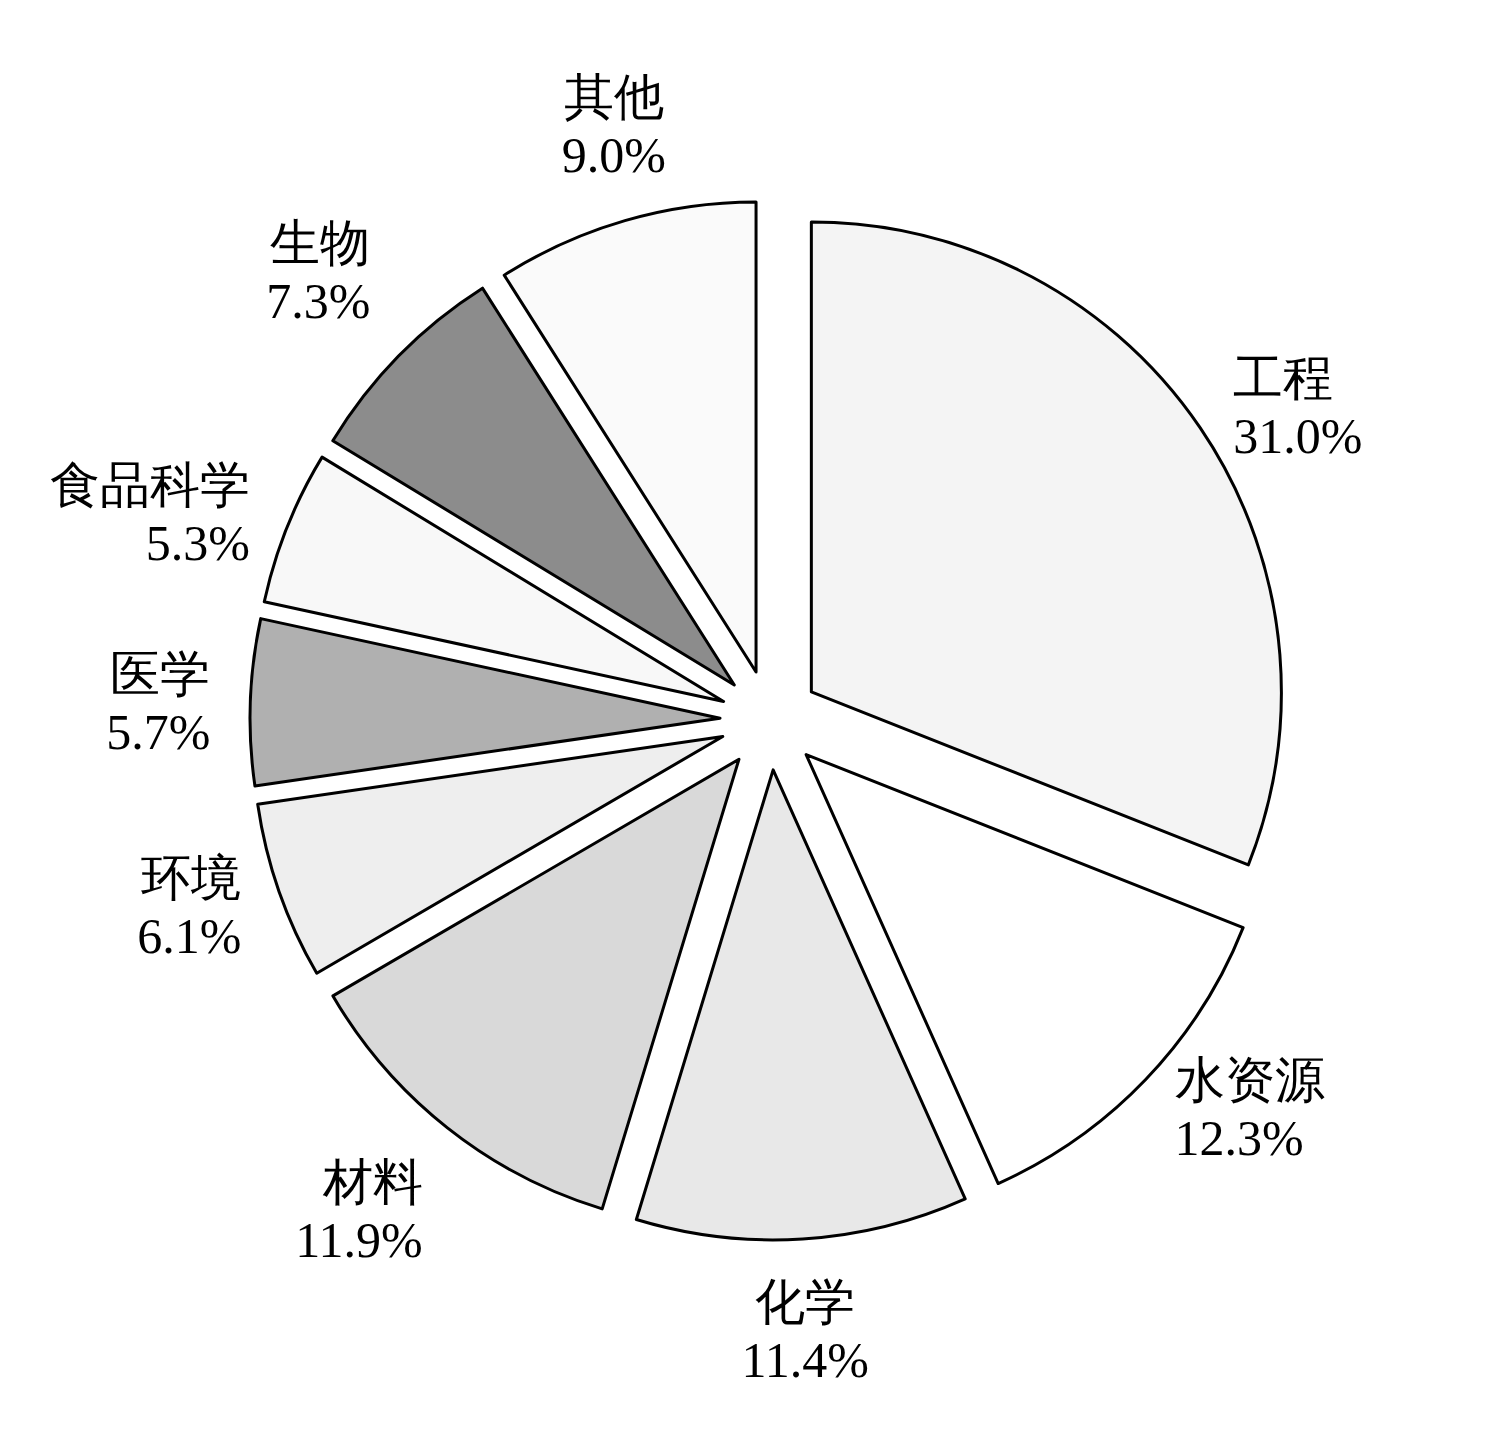  I want to click on slice-label: 食品科学, so click(149, 485).